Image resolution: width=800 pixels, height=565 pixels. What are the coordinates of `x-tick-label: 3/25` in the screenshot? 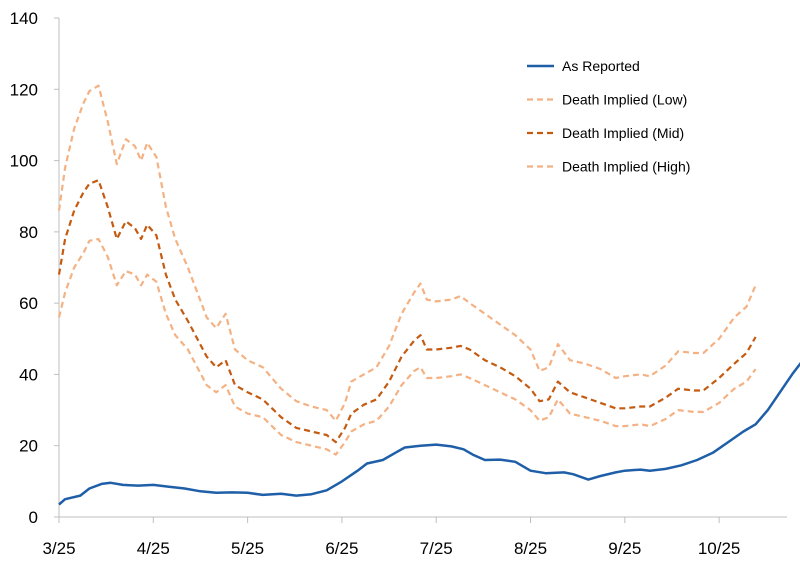 It's located at (58, 548).